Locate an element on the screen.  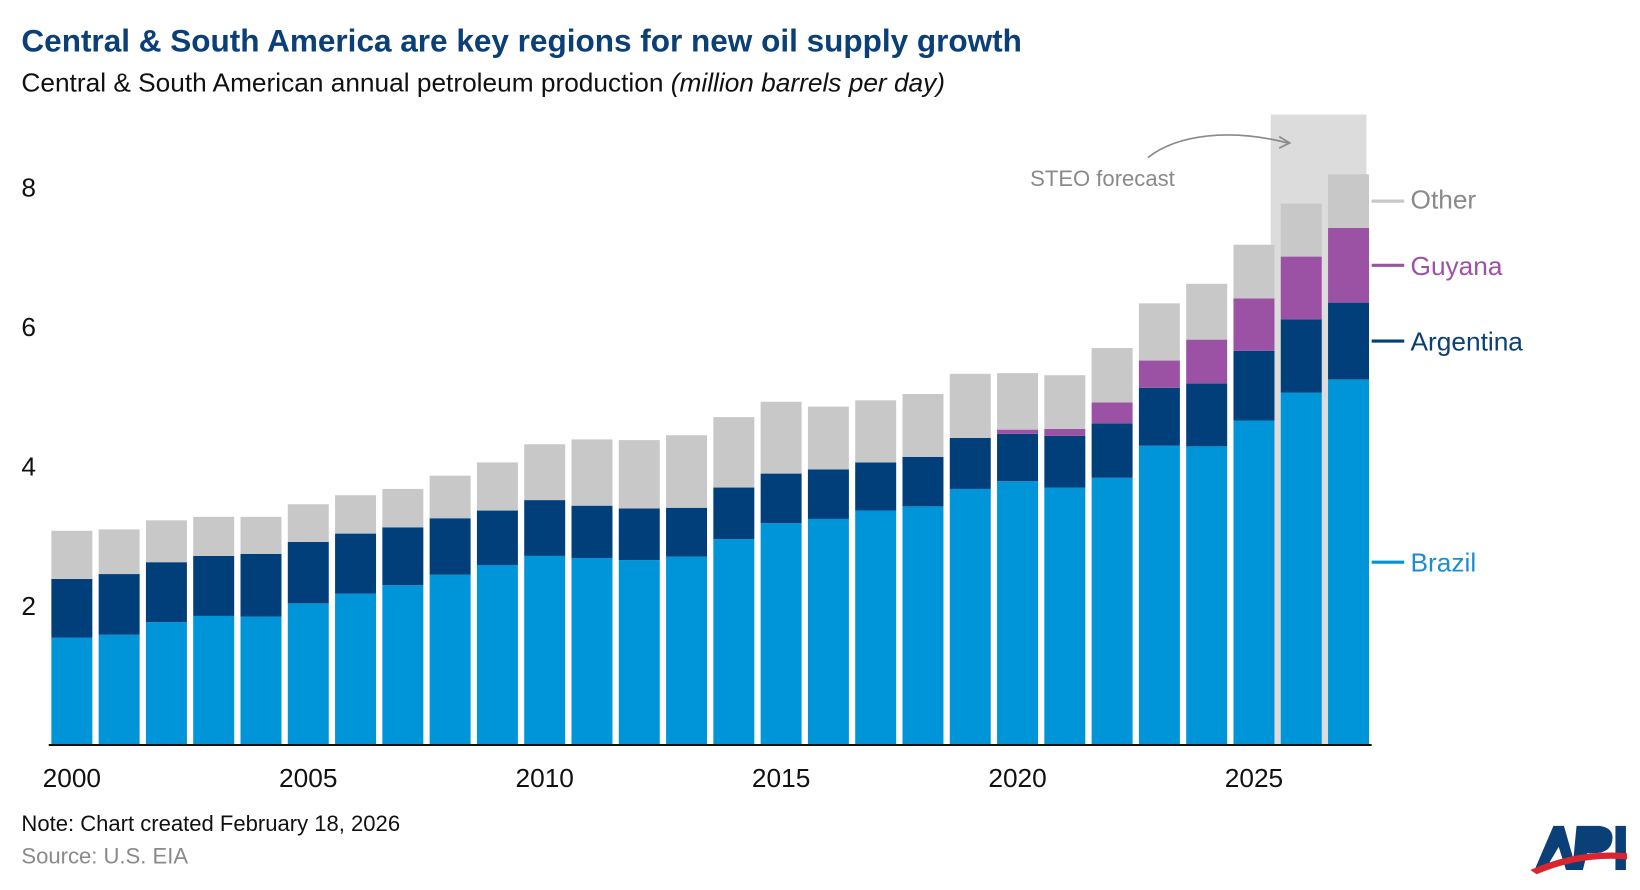
bar-argentina-2020 is located at coordinates (1018, 457).